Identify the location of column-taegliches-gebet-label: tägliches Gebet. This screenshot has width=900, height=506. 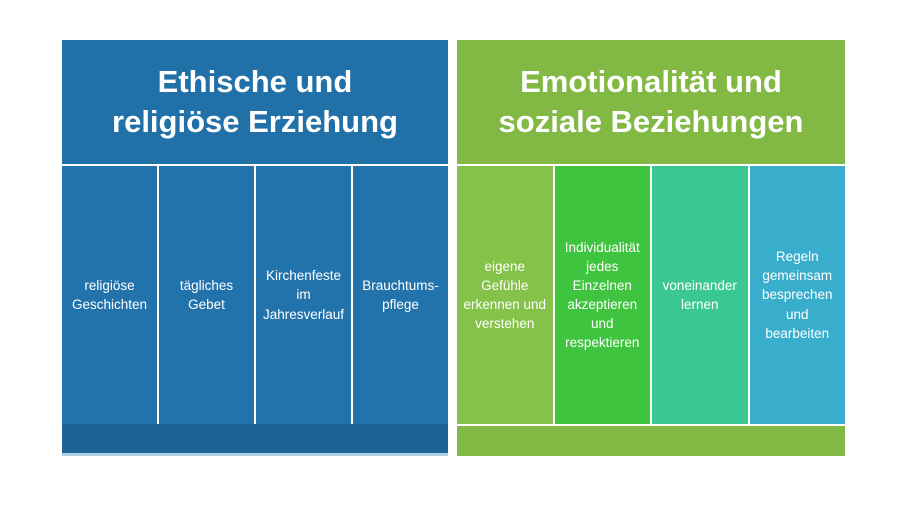
(206, 294).